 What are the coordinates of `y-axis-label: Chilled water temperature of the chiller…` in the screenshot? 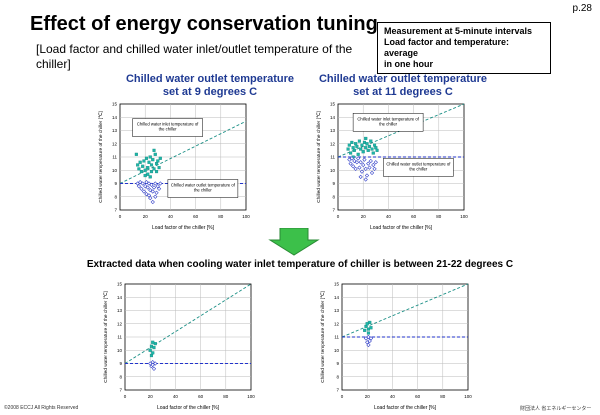 It's located at (323, 337).